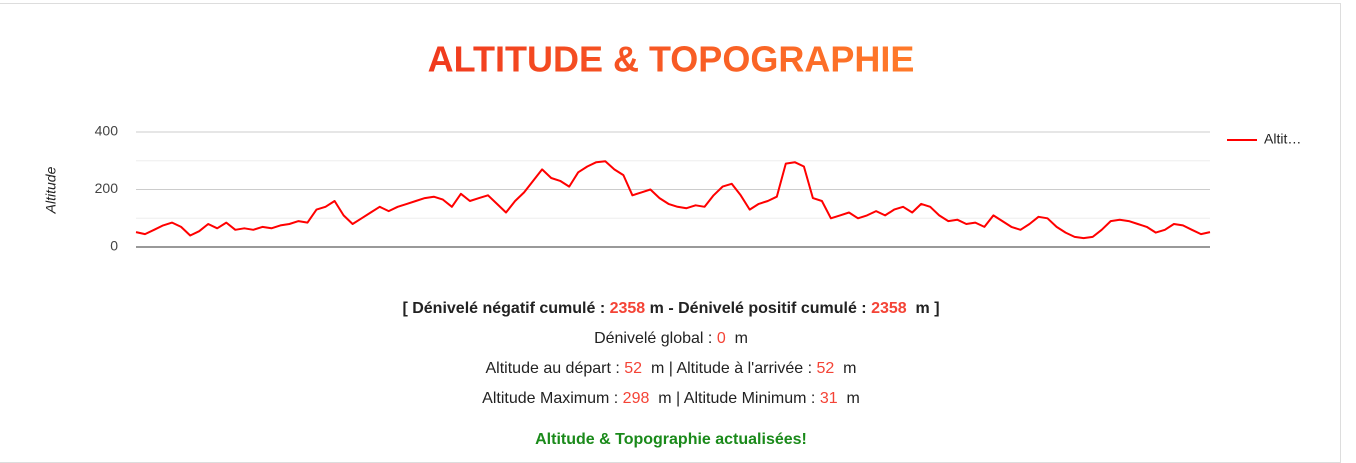 The width and height of the screenshot is (1356, 463). Describe the element at coordinates (937, 308) in the screenshot. I see `bracket: ]` at that location.